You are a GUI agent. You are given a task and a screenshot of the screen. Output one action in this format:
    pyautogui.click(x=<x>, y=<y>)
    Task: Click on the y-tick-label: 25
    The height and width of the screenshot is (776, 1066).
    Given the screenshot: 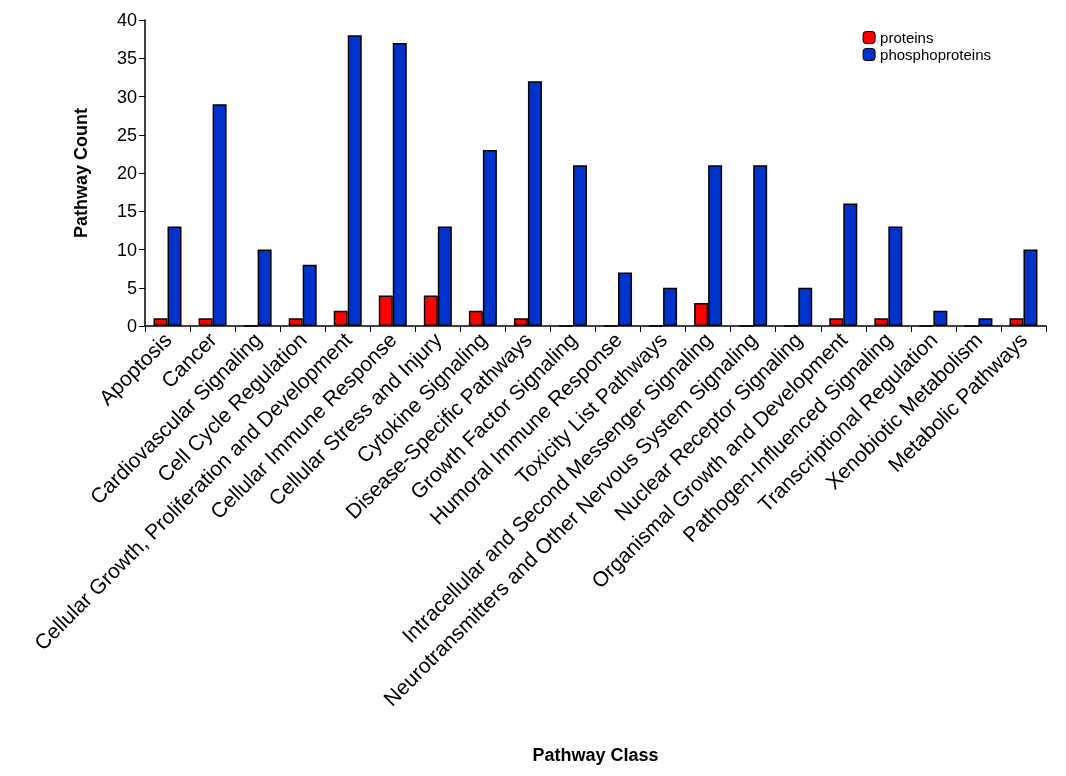 What is the action you would take?
    pyautogui.click(x=126, y=134)
    